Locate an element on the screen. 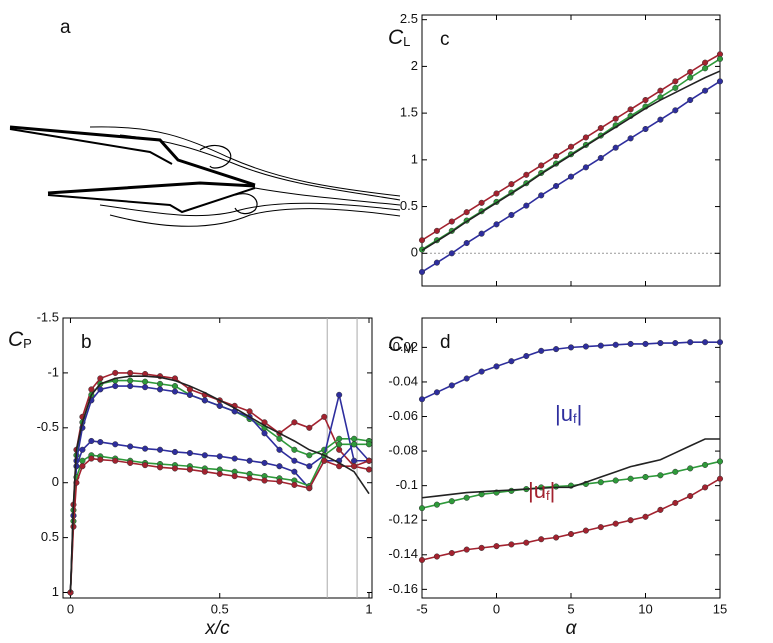 The image size is (773, 643). x-tick-label: 10 is located at coordinates (645, 608).